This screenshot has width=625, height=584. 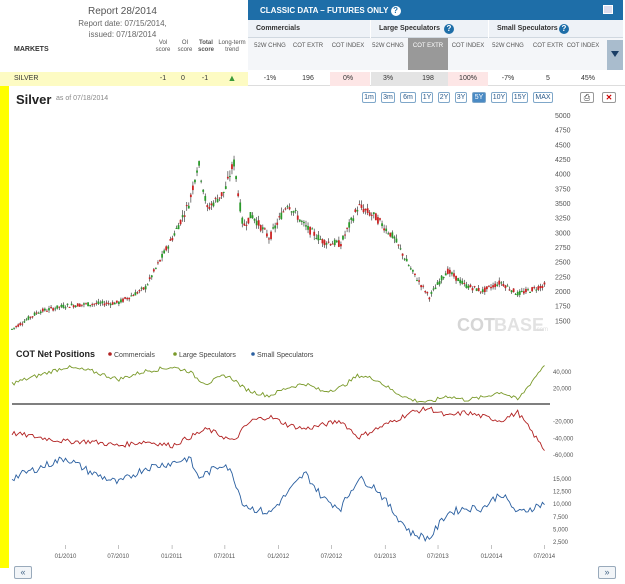 What do you see at coordinates (348, 46) in the screenshot?
I see `com-index-header: COT INDEX` at bounding box center [348, 46].